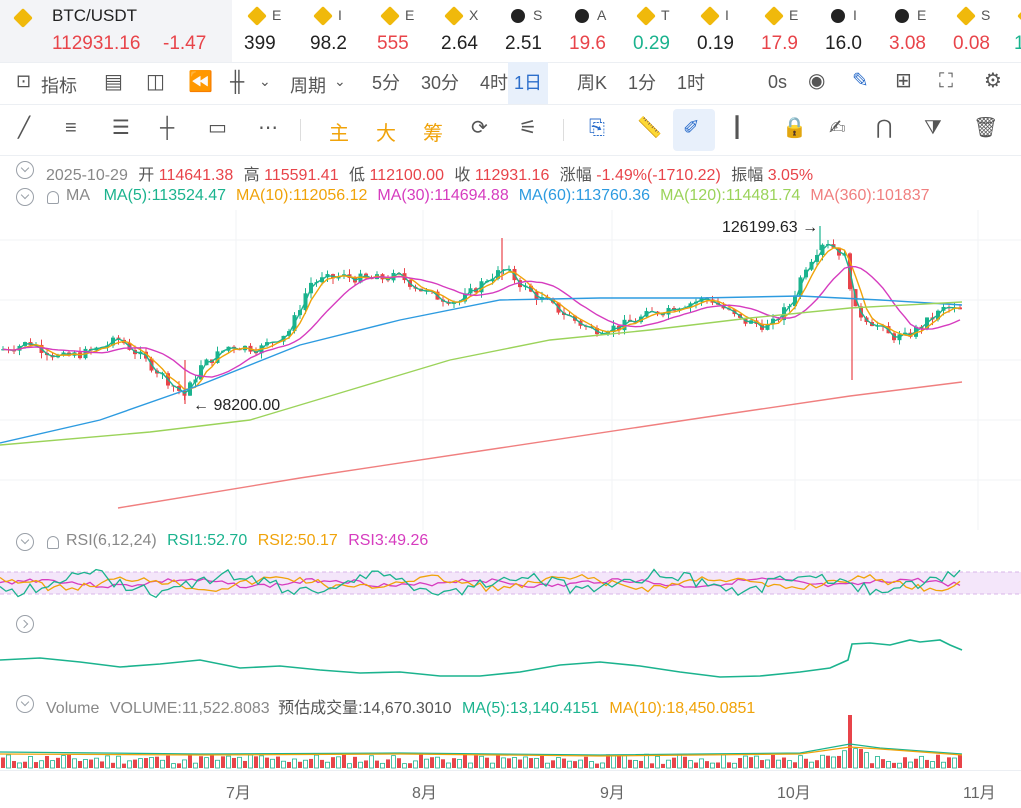 The width and height of the screenshot is (1021, 808). Describe the element at coordinates (986, 128) in the screenshot. I see `trash-icon: 🗑` at that location.